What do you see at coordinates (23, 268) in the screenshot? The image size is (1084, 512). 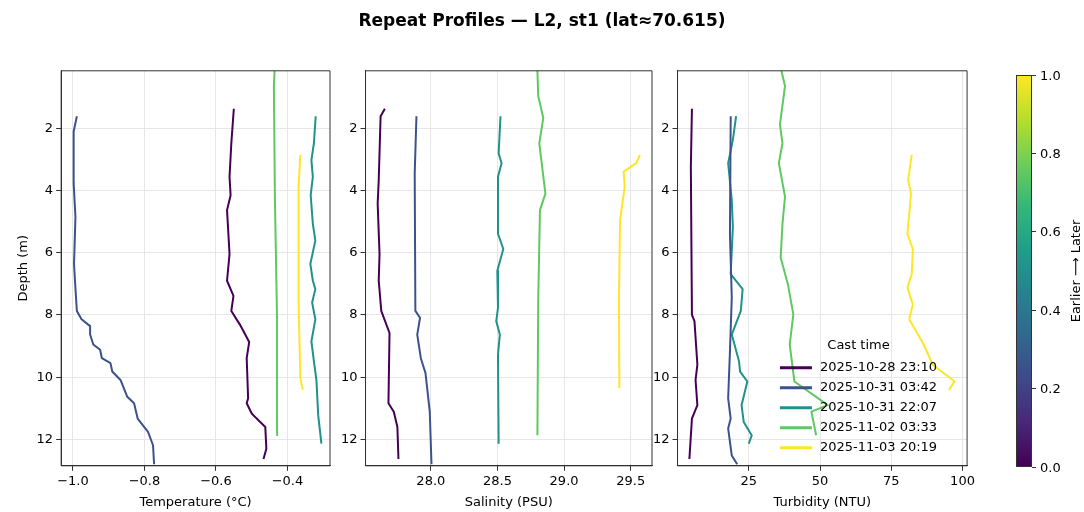 I see `y-axis-title: Depth (m)` at bounding box center [23, 268].